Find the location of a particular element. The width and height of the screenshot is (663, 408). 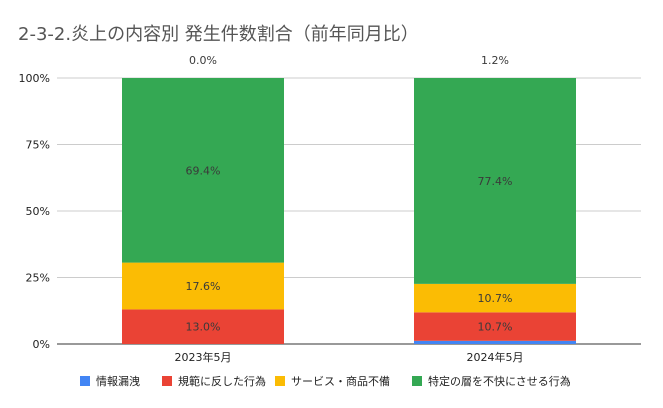

legend-label: 情報漏洩 is located at coordinates (118, 381).